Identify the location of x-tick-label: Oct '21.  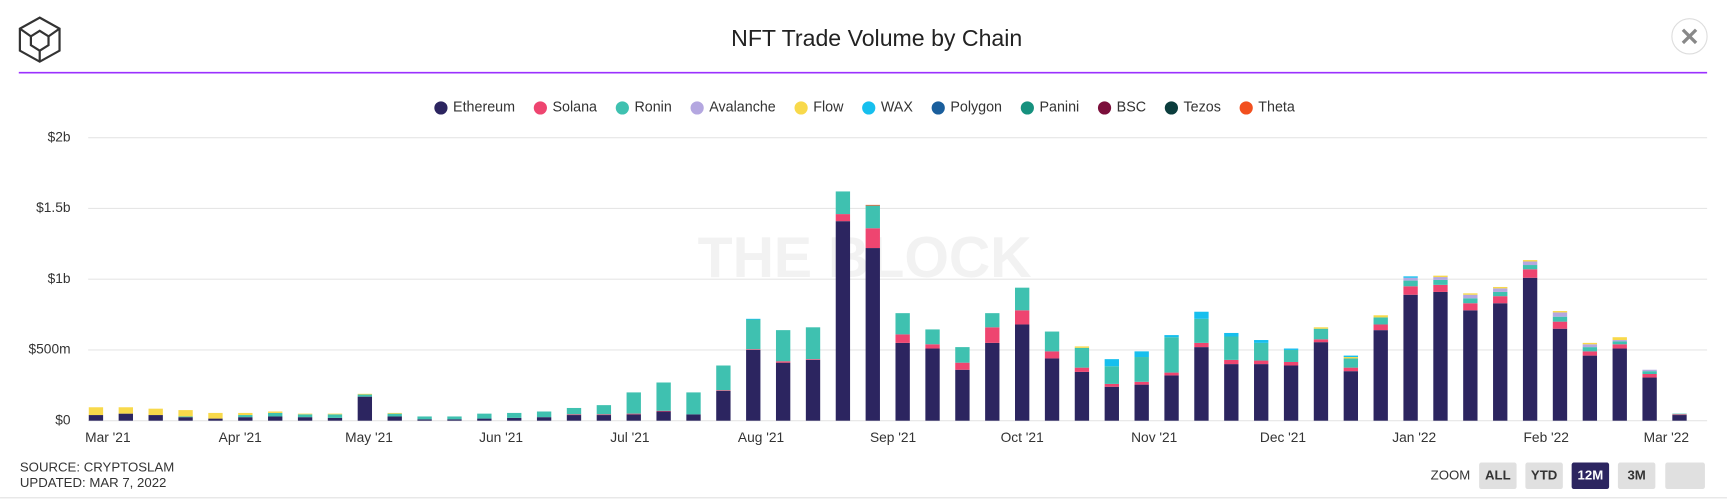
(1022, 437).